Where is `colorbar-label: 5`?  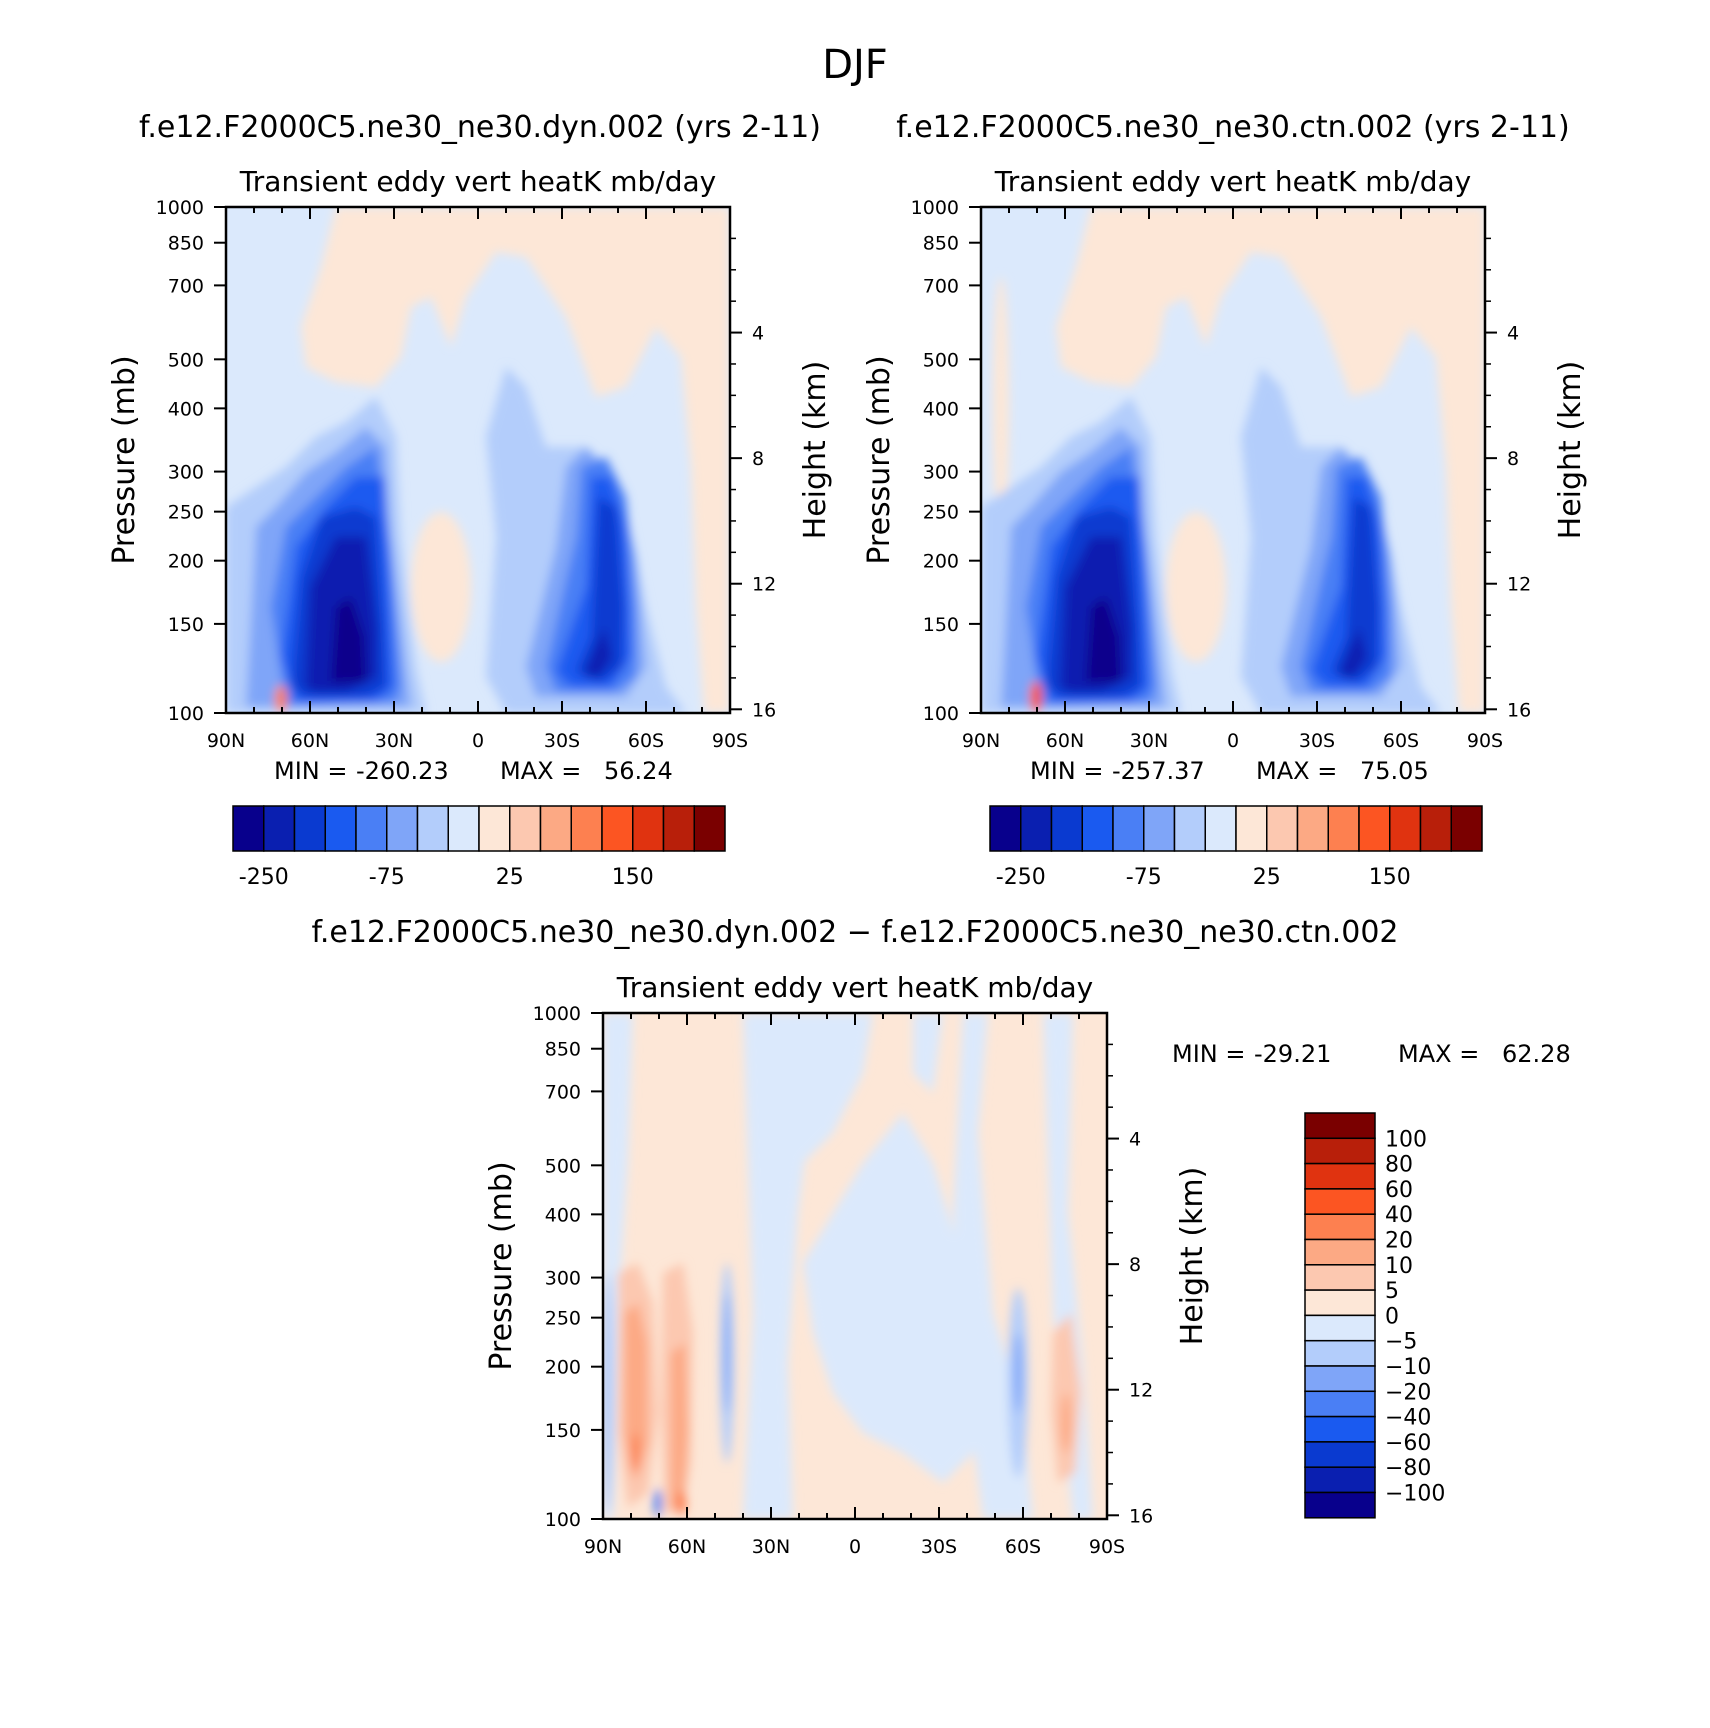
colorbar-label: 5 is located at coordinates (1392, 1291).